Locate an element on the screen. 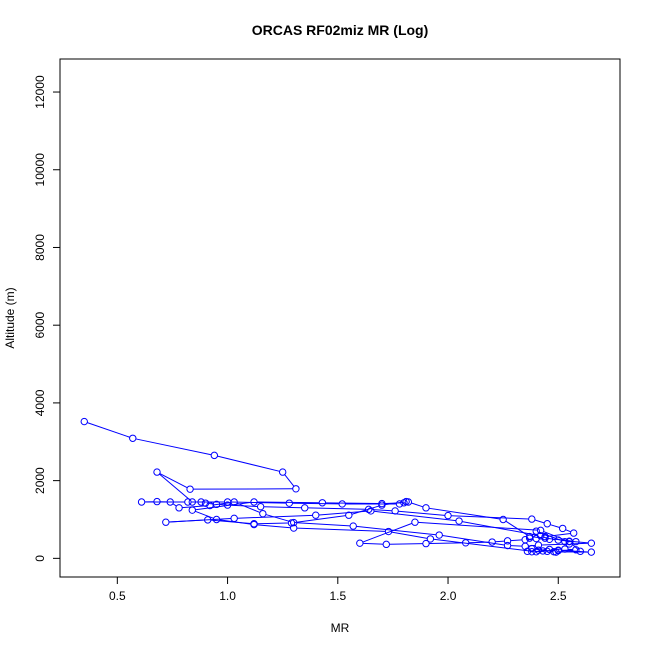  chart-title: ORCAS RF02miz MR (Log) is located at coordinates (340, 30).